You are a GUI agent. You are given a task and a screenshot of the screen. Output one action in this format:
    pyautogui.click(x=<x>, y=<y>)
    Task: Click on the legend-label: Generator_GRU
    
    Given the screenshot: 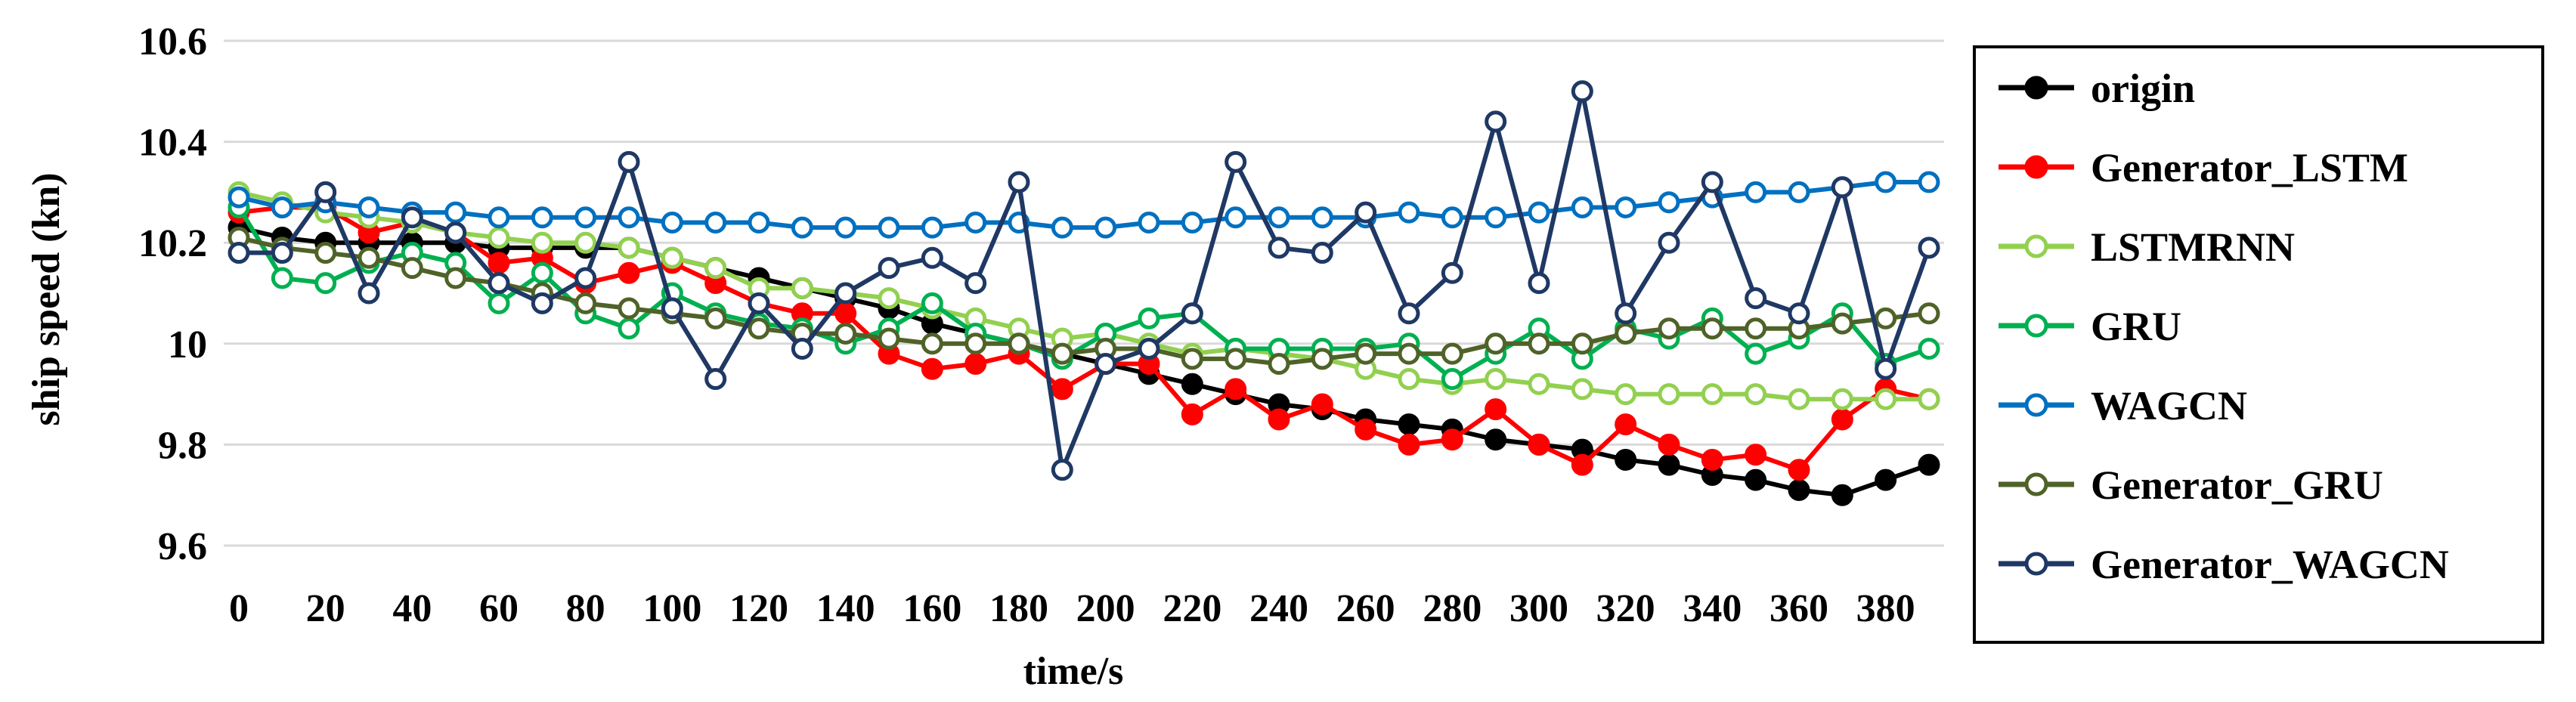 What is the action you would take?
    pyautogui.click(x=2237, y=485)
    